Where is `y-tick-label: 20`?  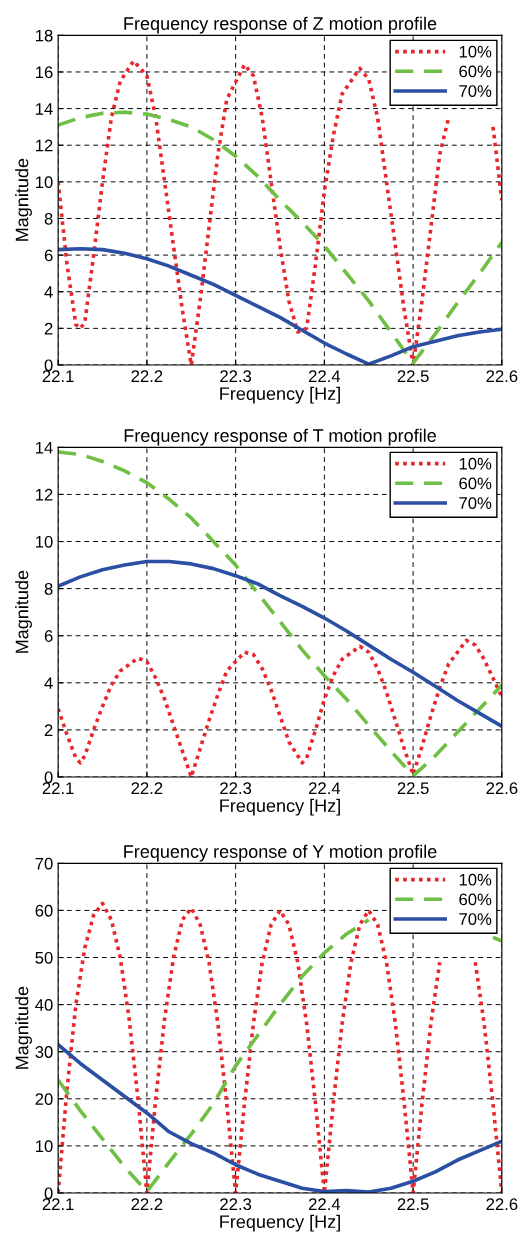 y-tick-label: 20 is located at coordinates (44, 1099).